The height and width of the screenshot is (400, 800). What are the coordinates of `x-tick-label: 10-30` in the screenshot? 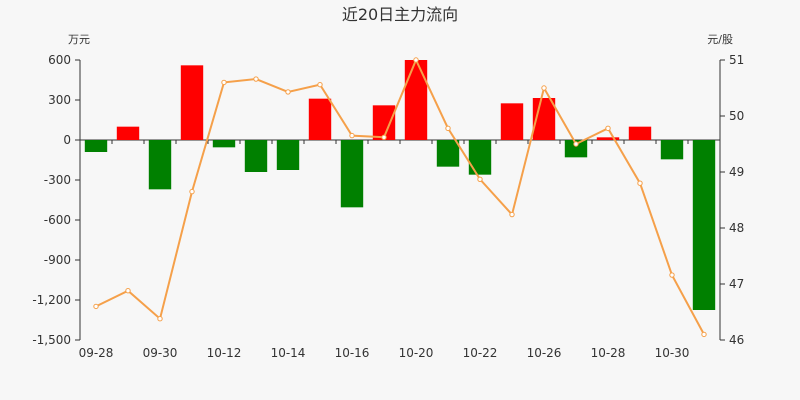 It's located at (672, 353).